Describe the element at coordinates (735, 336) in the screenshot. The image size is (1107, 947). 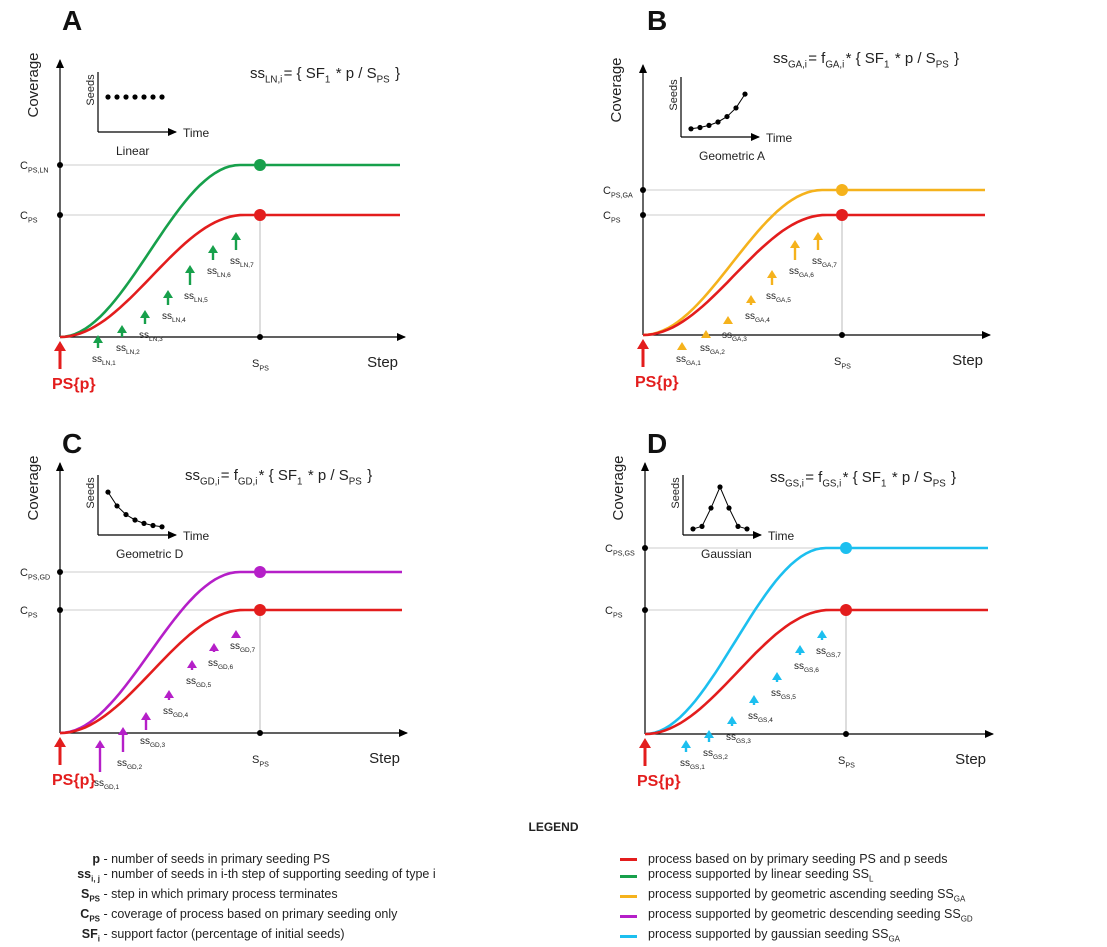
I see `support-step-label: ssGA,3` at that location.